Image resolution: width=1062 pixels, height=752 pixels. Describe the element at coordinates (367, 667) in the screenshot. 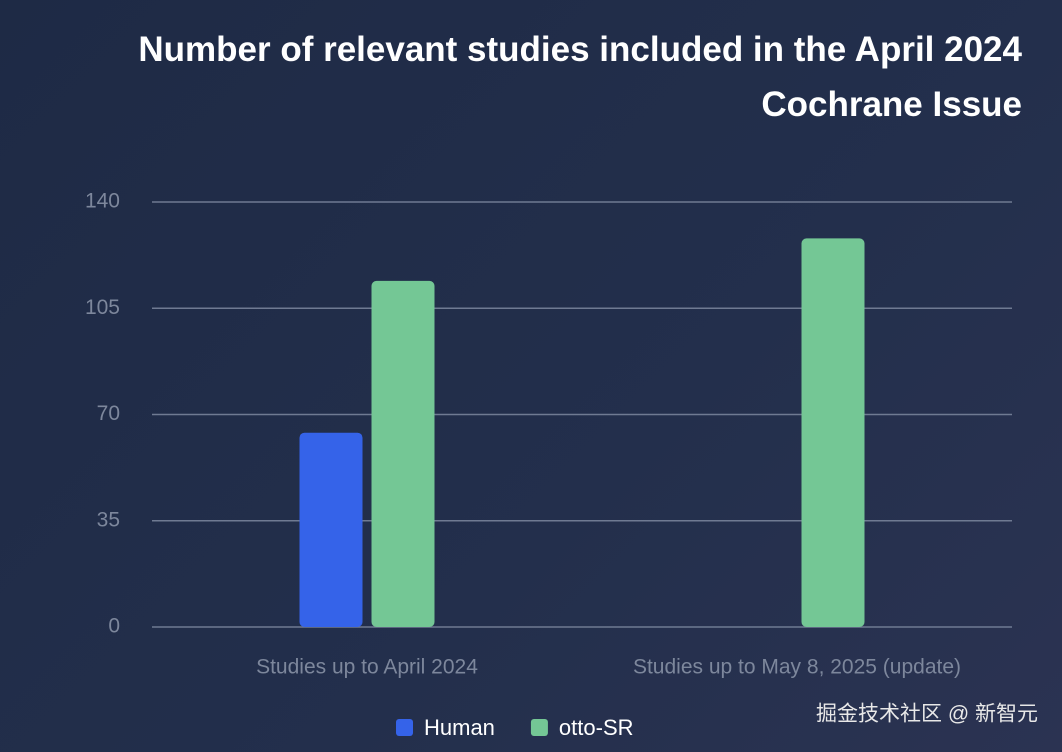

I see `x-tick-label: Studies up to April 2024` at that location.